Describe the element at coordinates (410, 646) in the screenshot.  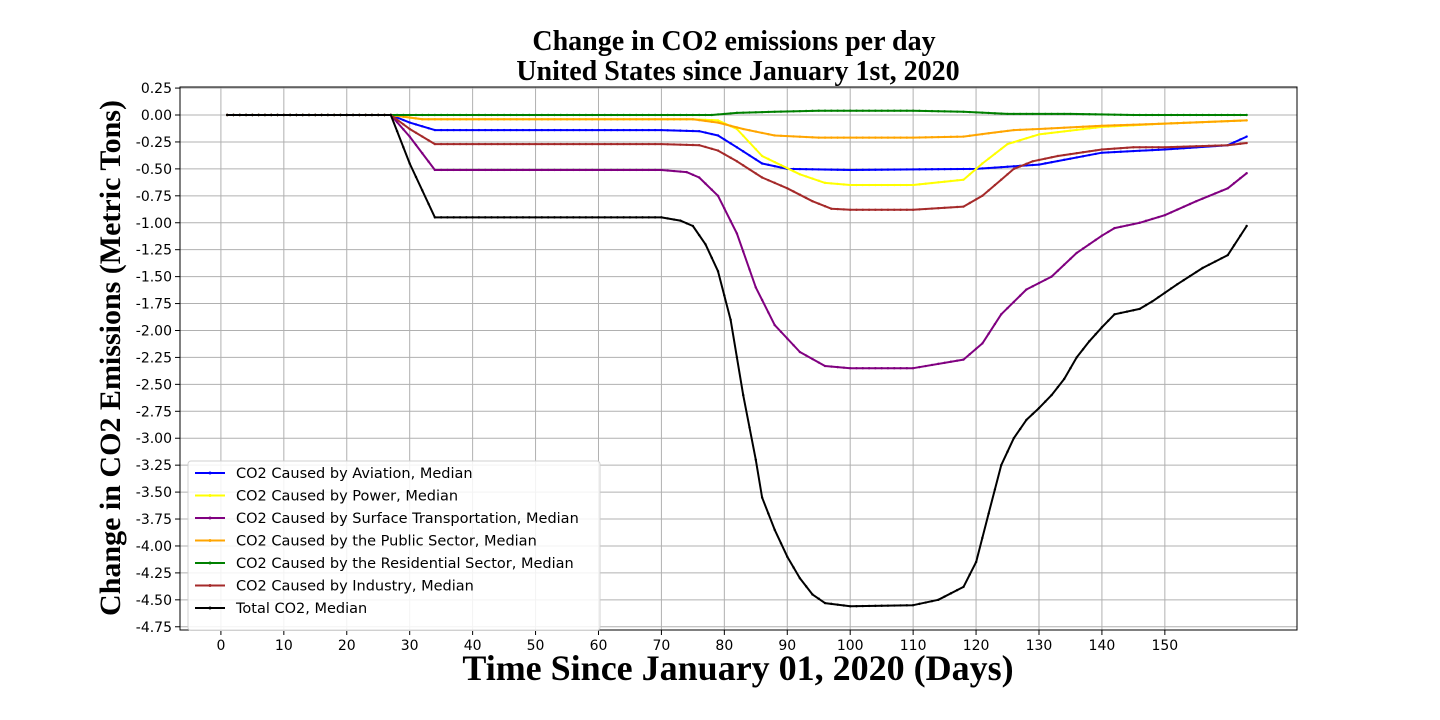
I see `x-tick-label: 30` at that location.